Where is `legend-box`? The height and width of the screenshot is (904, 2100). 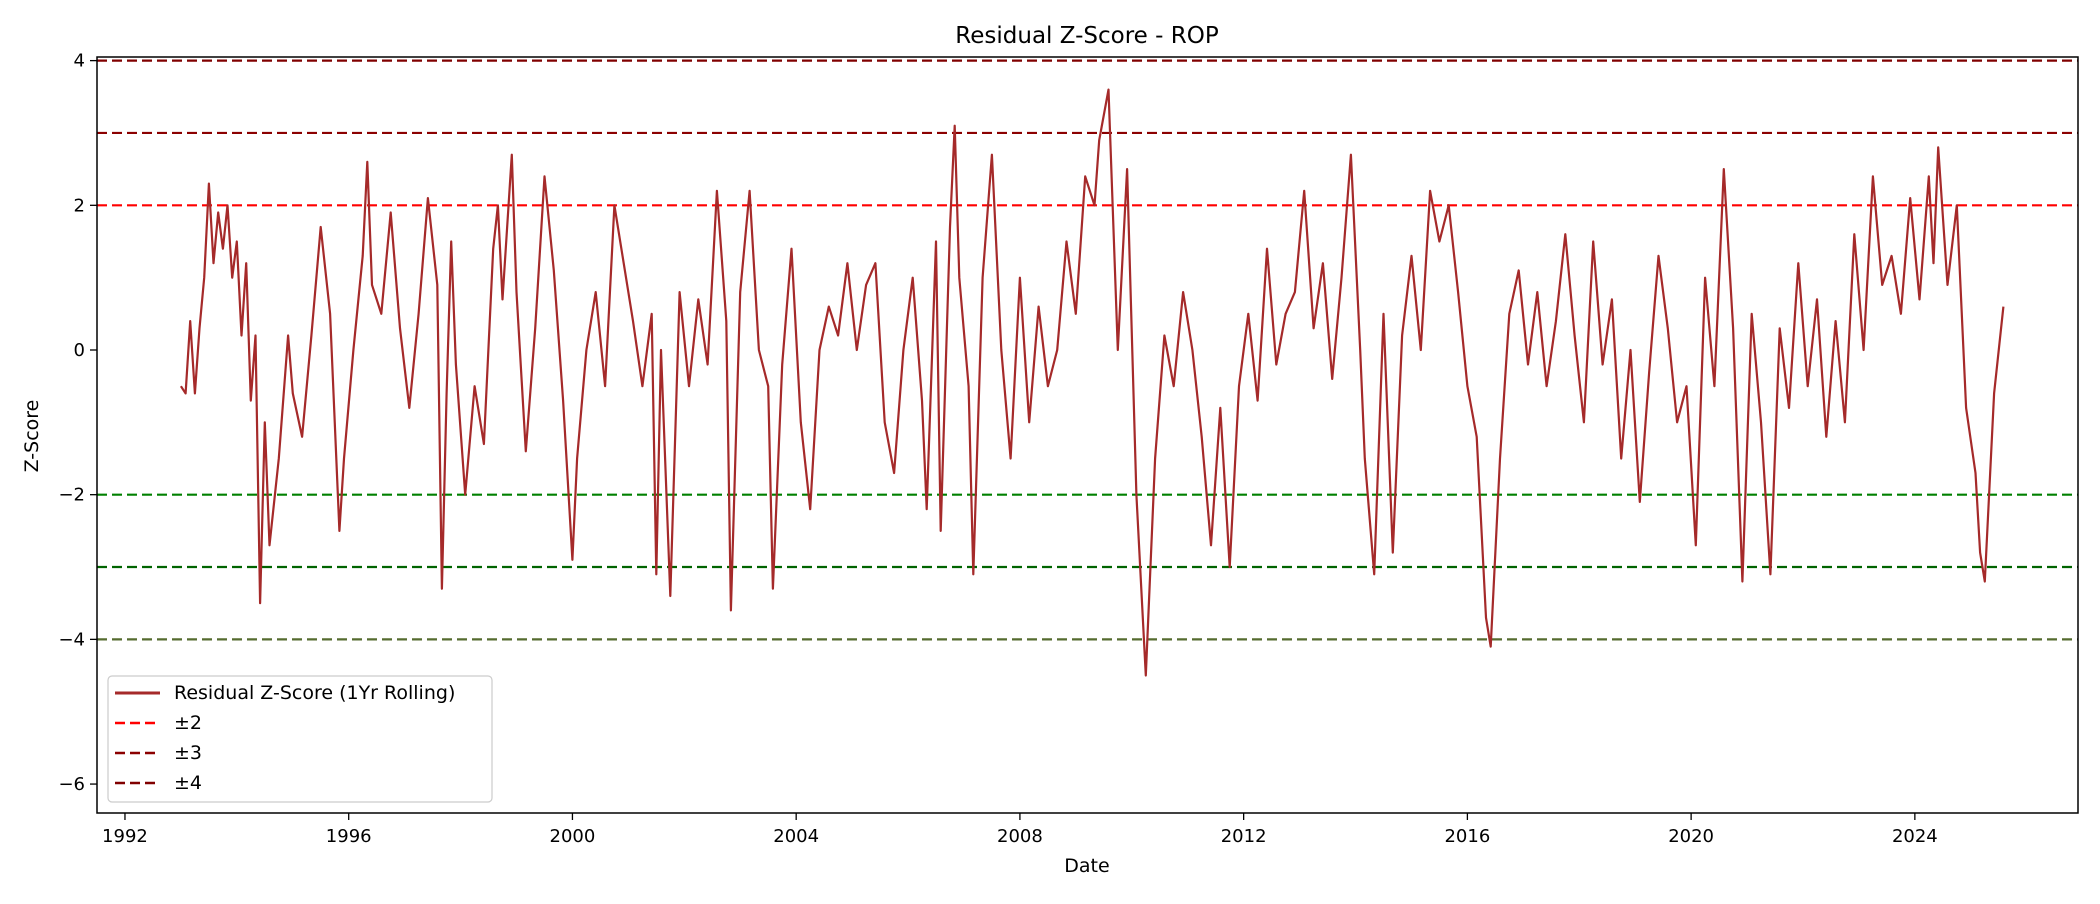
legend-box is located at coordinates (300, 739).